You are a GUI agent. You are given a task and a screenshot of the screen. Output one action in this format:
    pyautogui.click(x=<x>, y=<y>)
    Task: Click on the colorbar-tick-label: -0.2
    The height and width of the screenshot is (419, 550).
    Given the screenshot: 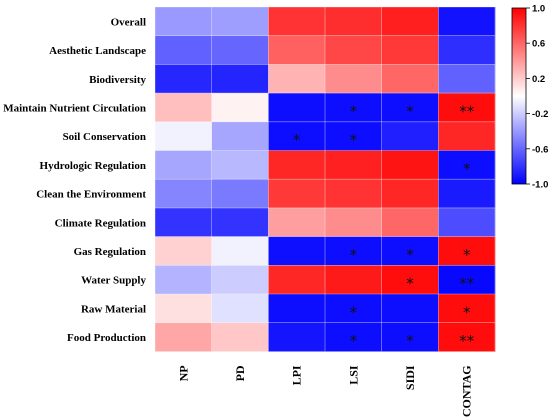 What is the action you would take?
    pyautogui.click(x=540, y=114)
    